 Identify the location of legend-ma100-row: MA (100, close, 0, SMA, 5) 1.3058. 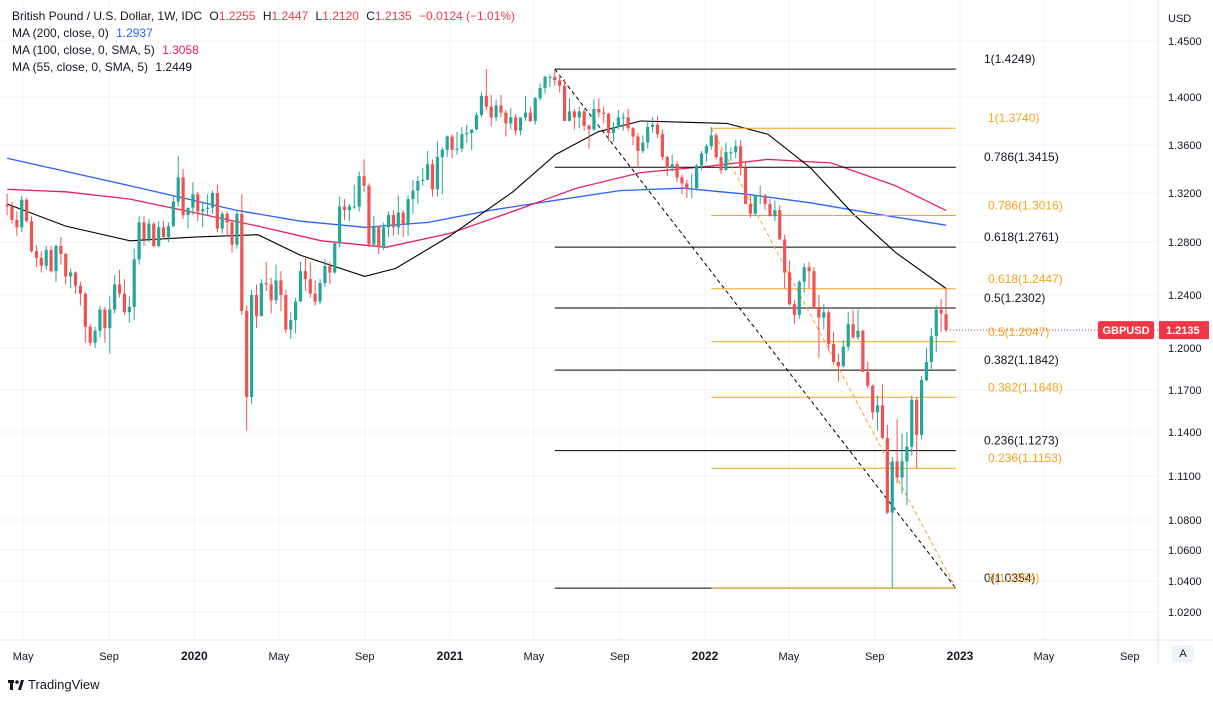
(263, 50).